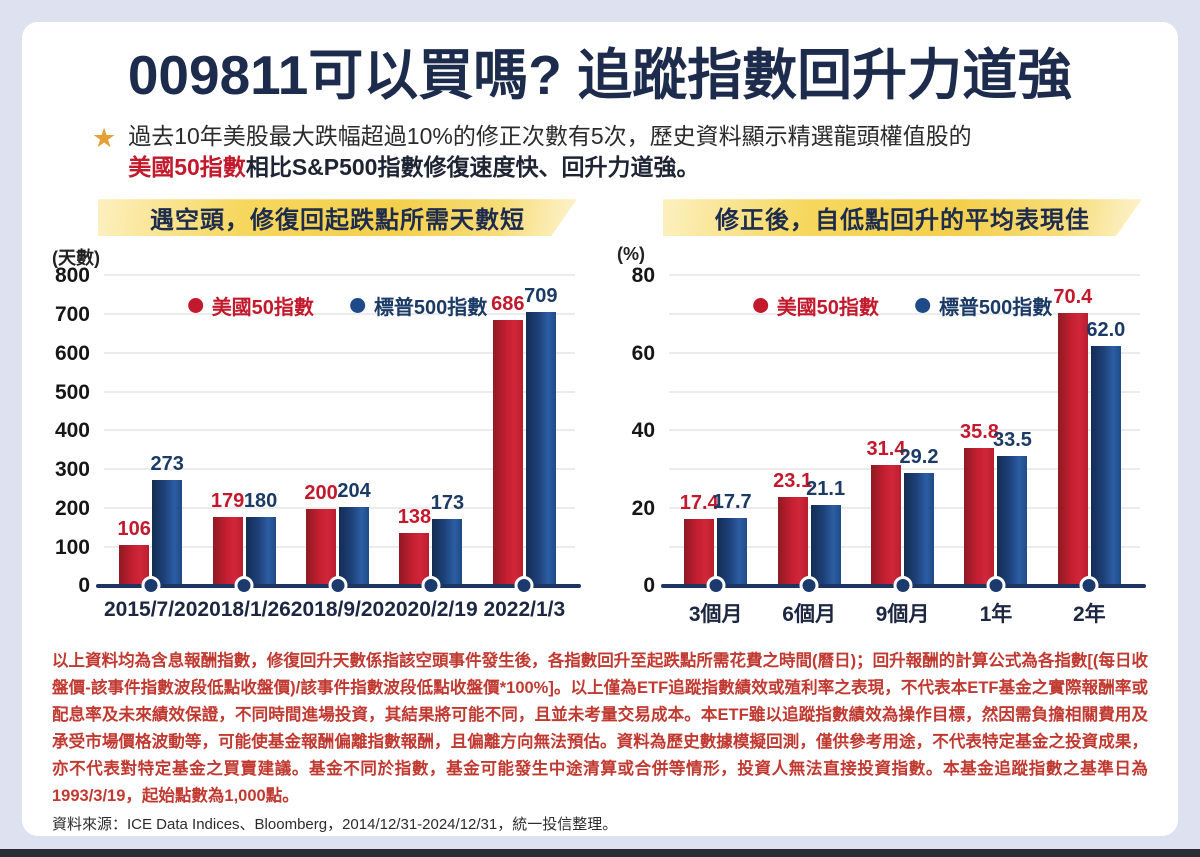 The image size is (1200, 857). What do you see at coordinates (414, 516) in the screenshot?
I see `value-label: 138` at bounding box center [414, 516].